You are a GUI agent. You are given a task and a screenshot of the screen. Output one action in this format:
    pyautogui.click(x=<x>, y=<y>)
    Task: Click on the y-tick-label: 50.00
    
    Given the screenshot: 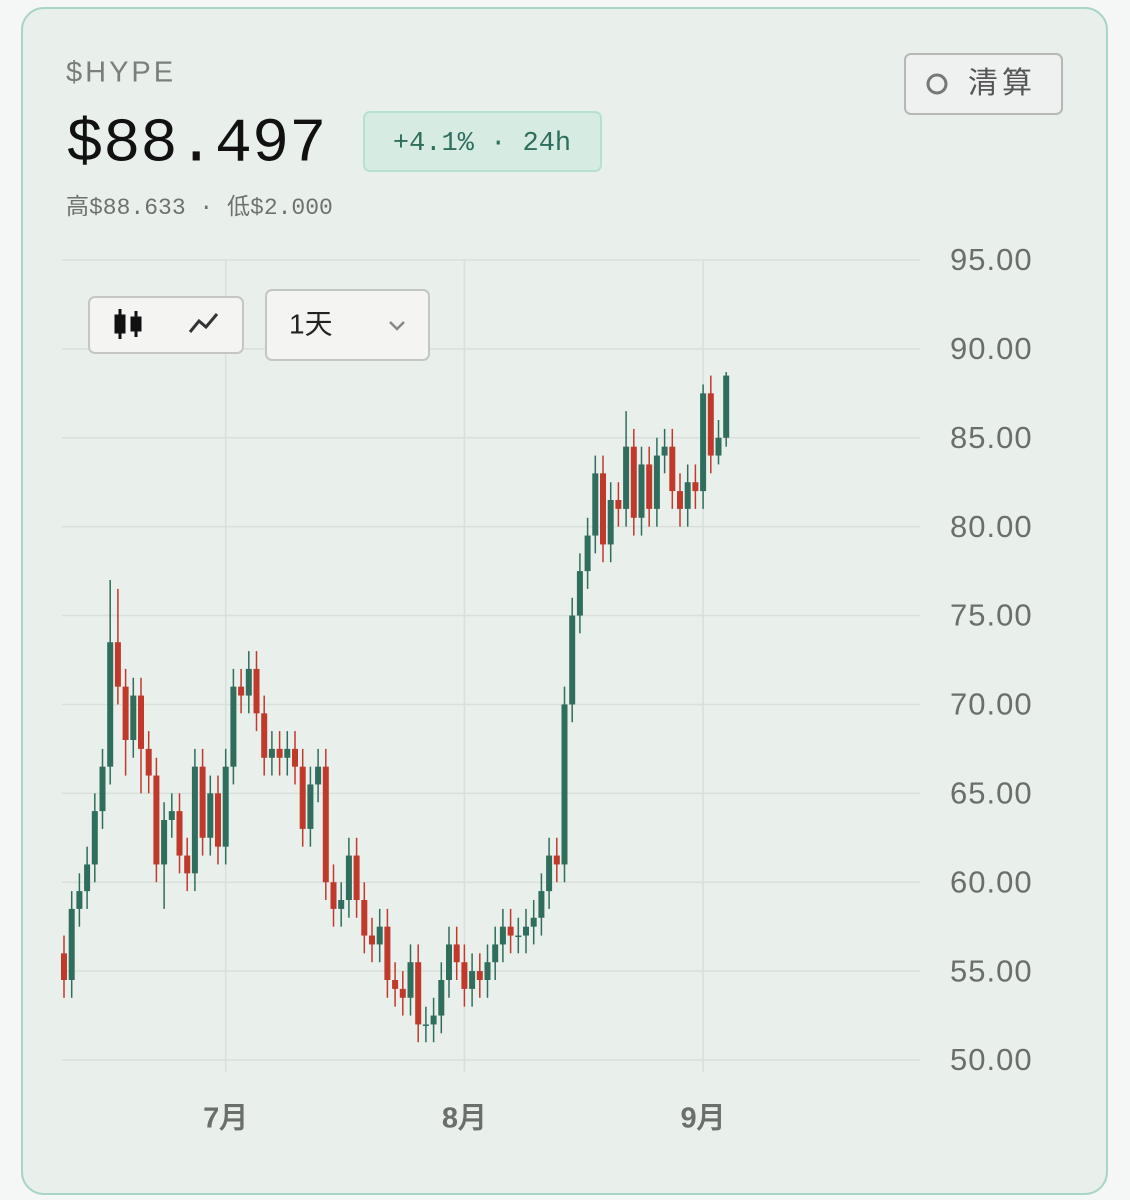 What is the action you would take?
    pyautogui.click(x=991, y=1059)
    